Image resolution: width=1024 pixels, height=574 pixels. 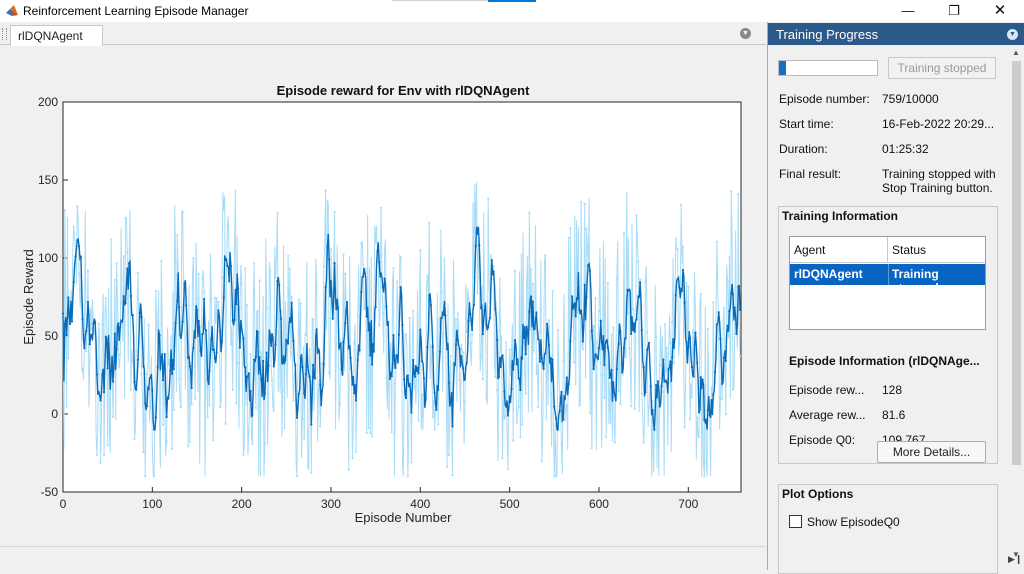 What do you see at coordinates (887, 279) in the screenshot?
I see `table-row: rlDQNAgent Training stopped` at bounding box center [887, 279].